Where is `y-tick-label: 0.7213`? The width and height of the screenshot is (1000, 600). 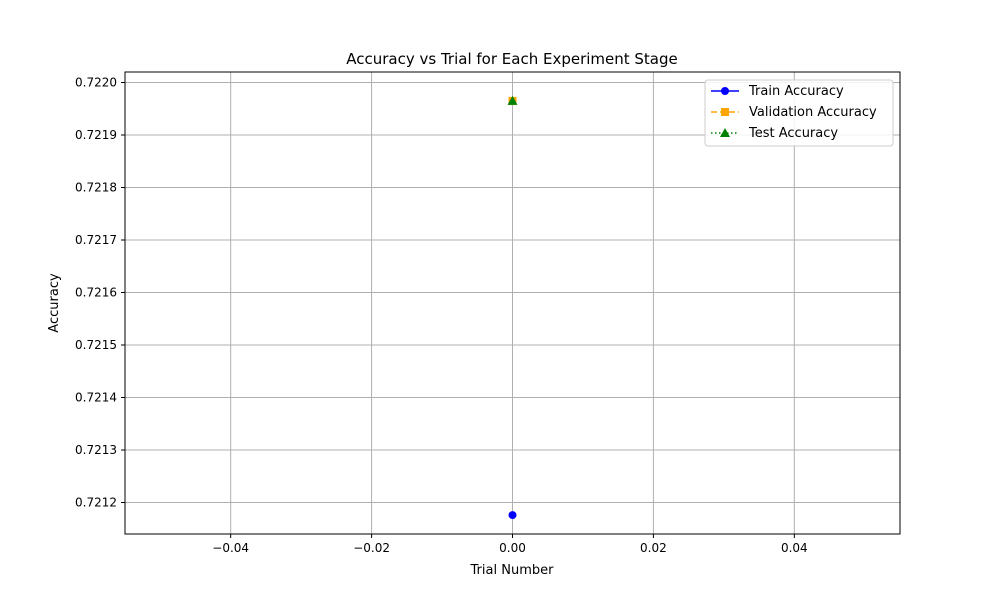
y-tick-label: 0.7213 is located at coordinates (96, 450).